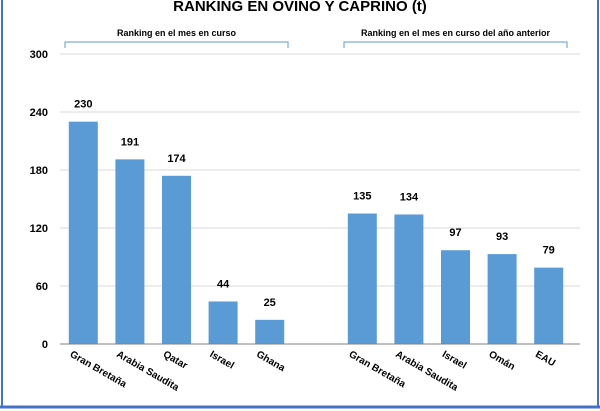 Image resolution: width=600 pixels, height=411 pixels. I want to click on data-label: 135, so click(362, 197).